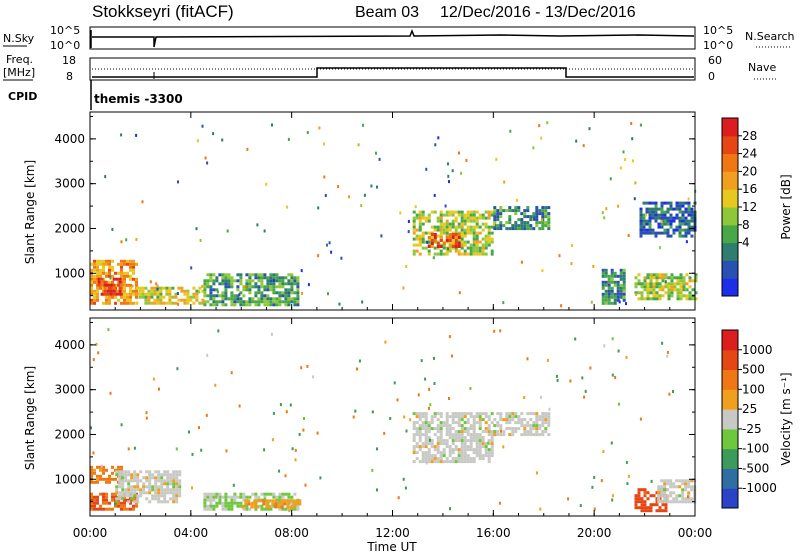  What do you see at coordinates (730, 216) in the screenshot?
I see `colorbar-swatch` at bounding box center [730, 216].